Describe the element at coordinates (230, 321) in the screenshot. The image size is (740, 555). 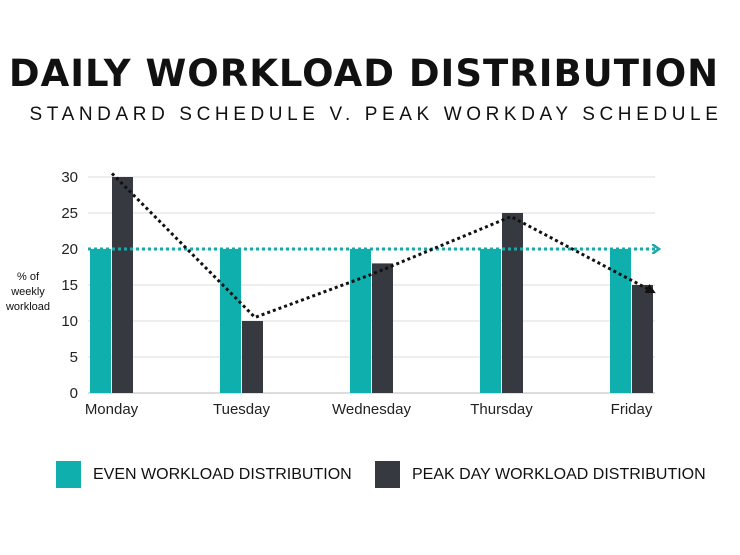
I see `bar-even-tuesday` at that location.